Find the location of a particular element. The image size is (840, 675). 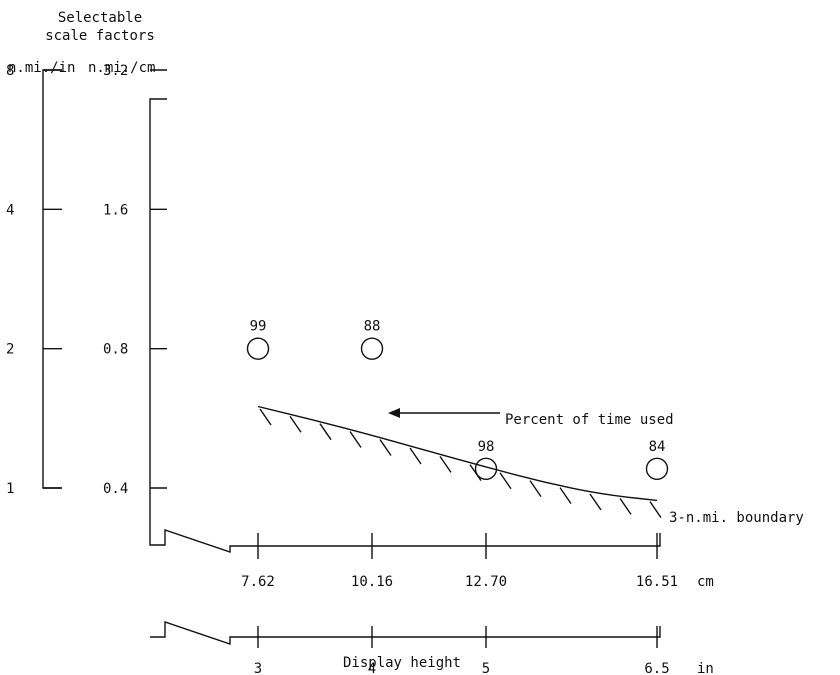

boundary-curve is located at coordinates (459, 462).